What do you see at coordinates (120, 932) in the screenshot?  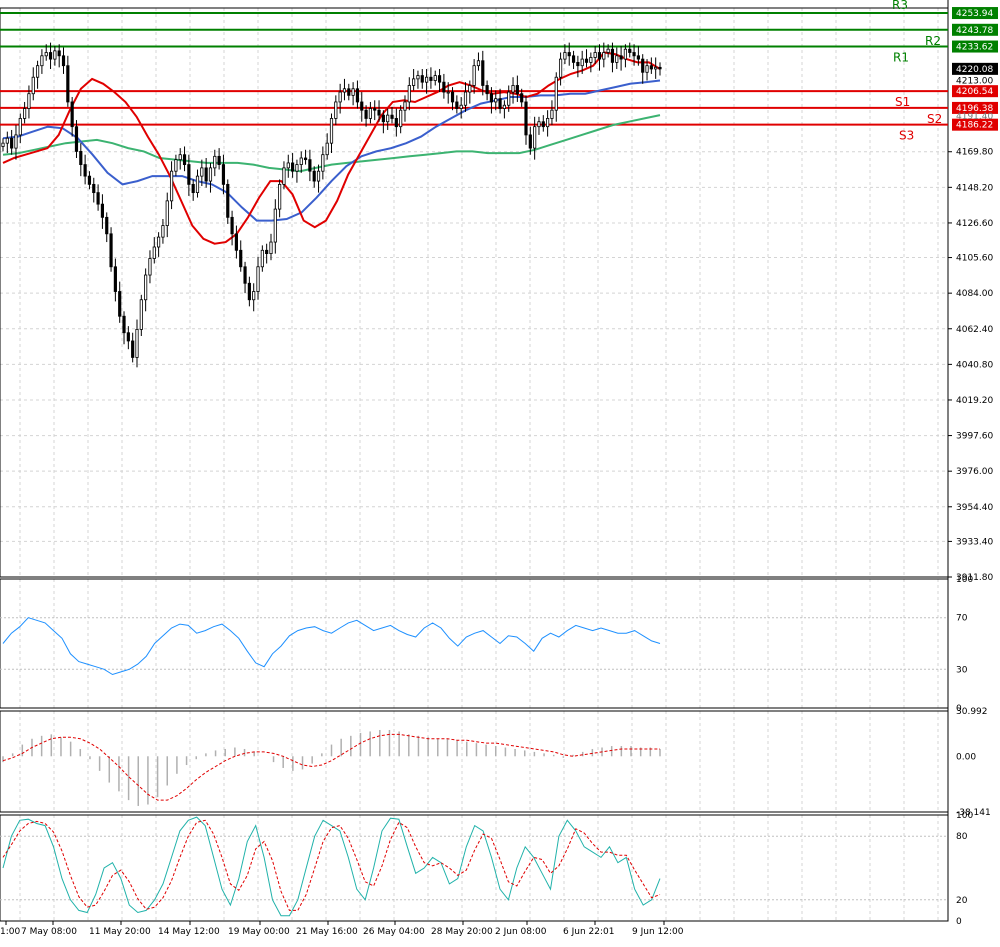 I see `x-tick-label: 11 May 20:00` at bounding box center [120, 932].